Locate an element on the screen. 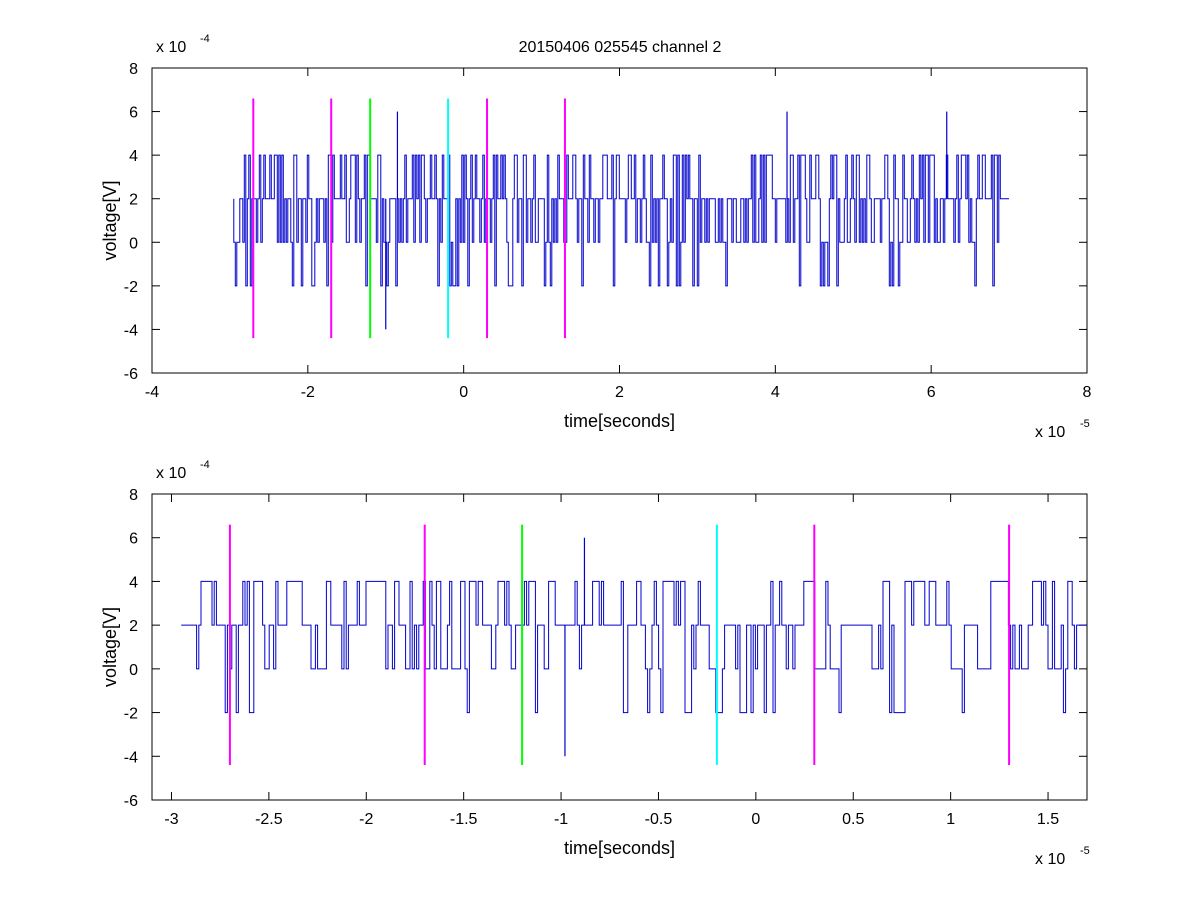 The image size is (1200, 900). x-tick-label: 6 is located at coordinates (931, 392).